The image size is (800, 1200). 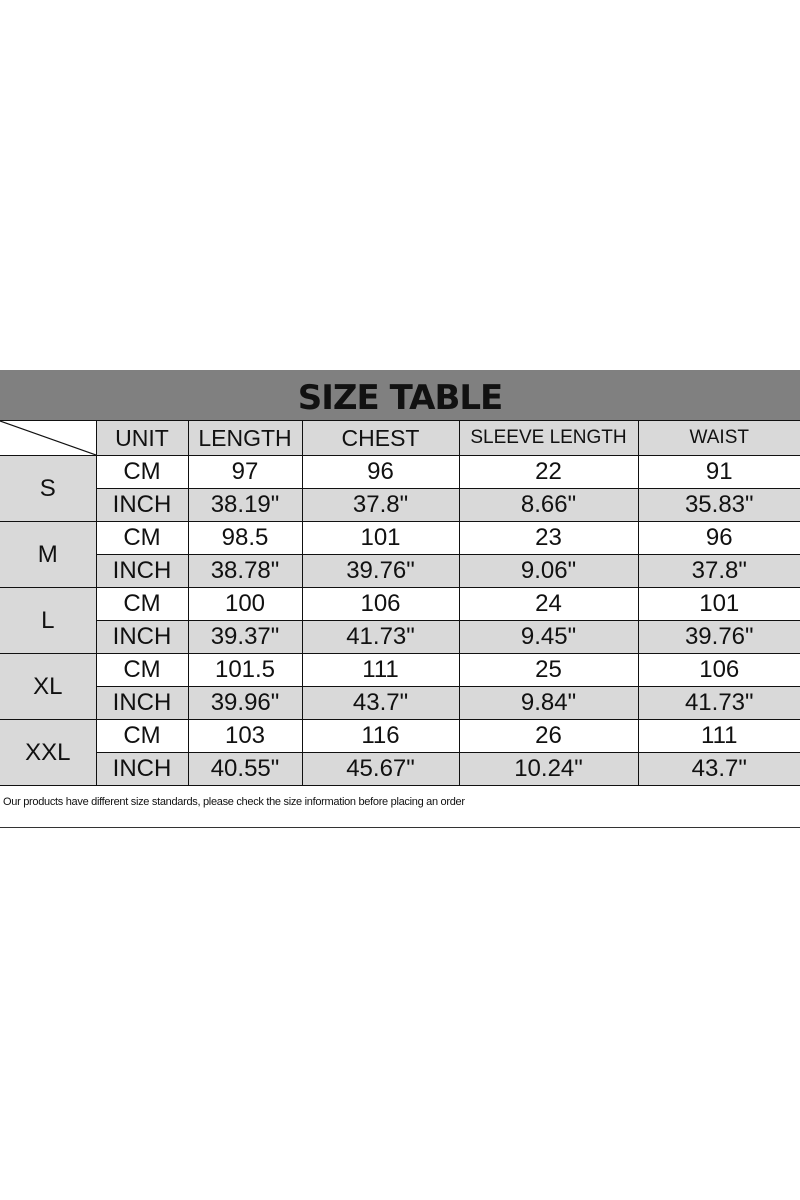 What do you see at coordinates (548, 472) in the screenshot?
I see `value-cell: 22` at bounding box center [548, 472].